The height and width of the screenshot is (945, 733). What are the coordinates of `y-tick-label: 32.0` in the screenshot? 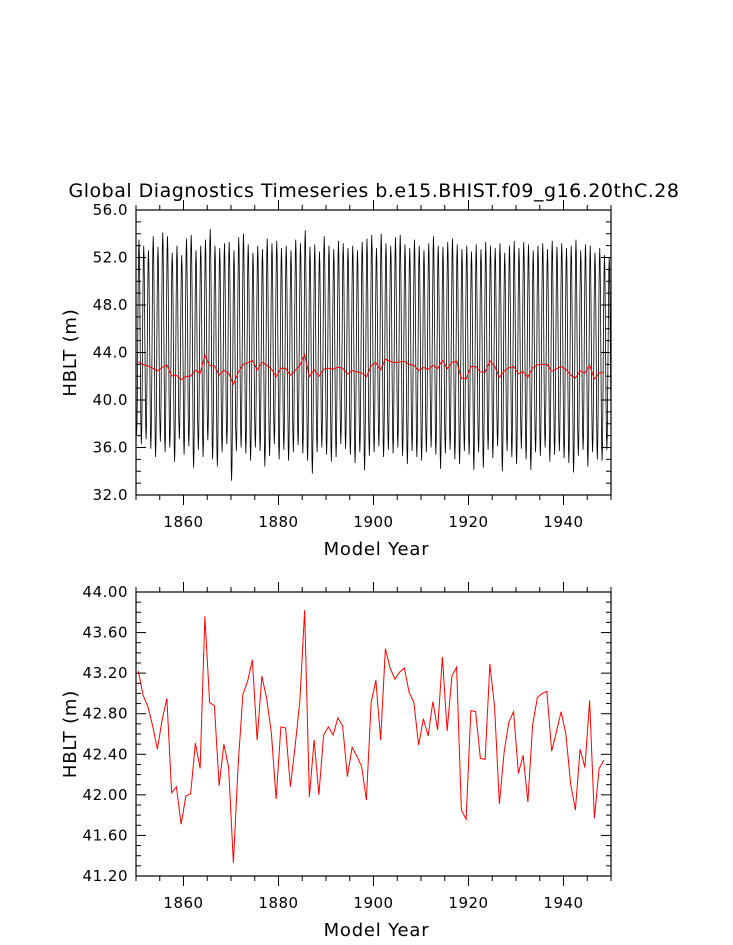 It's located at (110, 495).